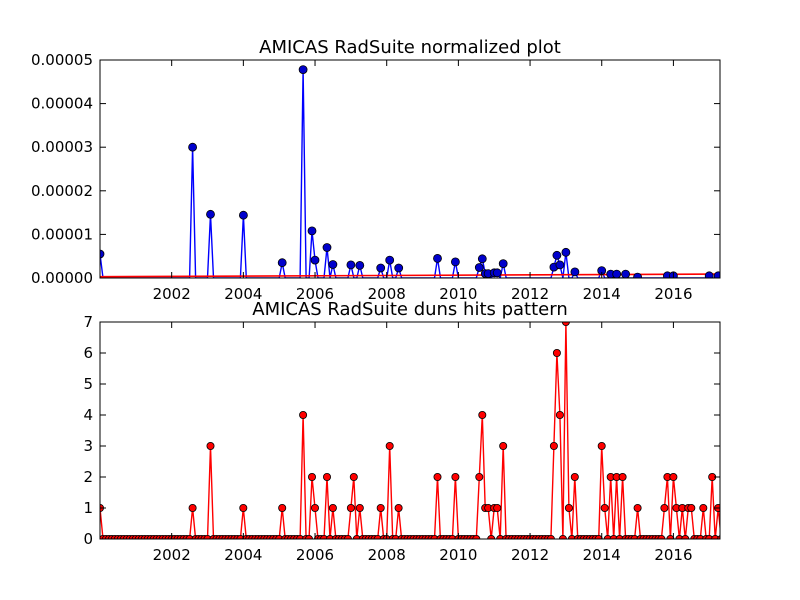 Image resolution: width=800 pixels, height=600 pixels. What do you see at coordinates (62, 278) in the screenshot?
I see `y-tick-label: 0.00000` at bounding box center [62, 278].